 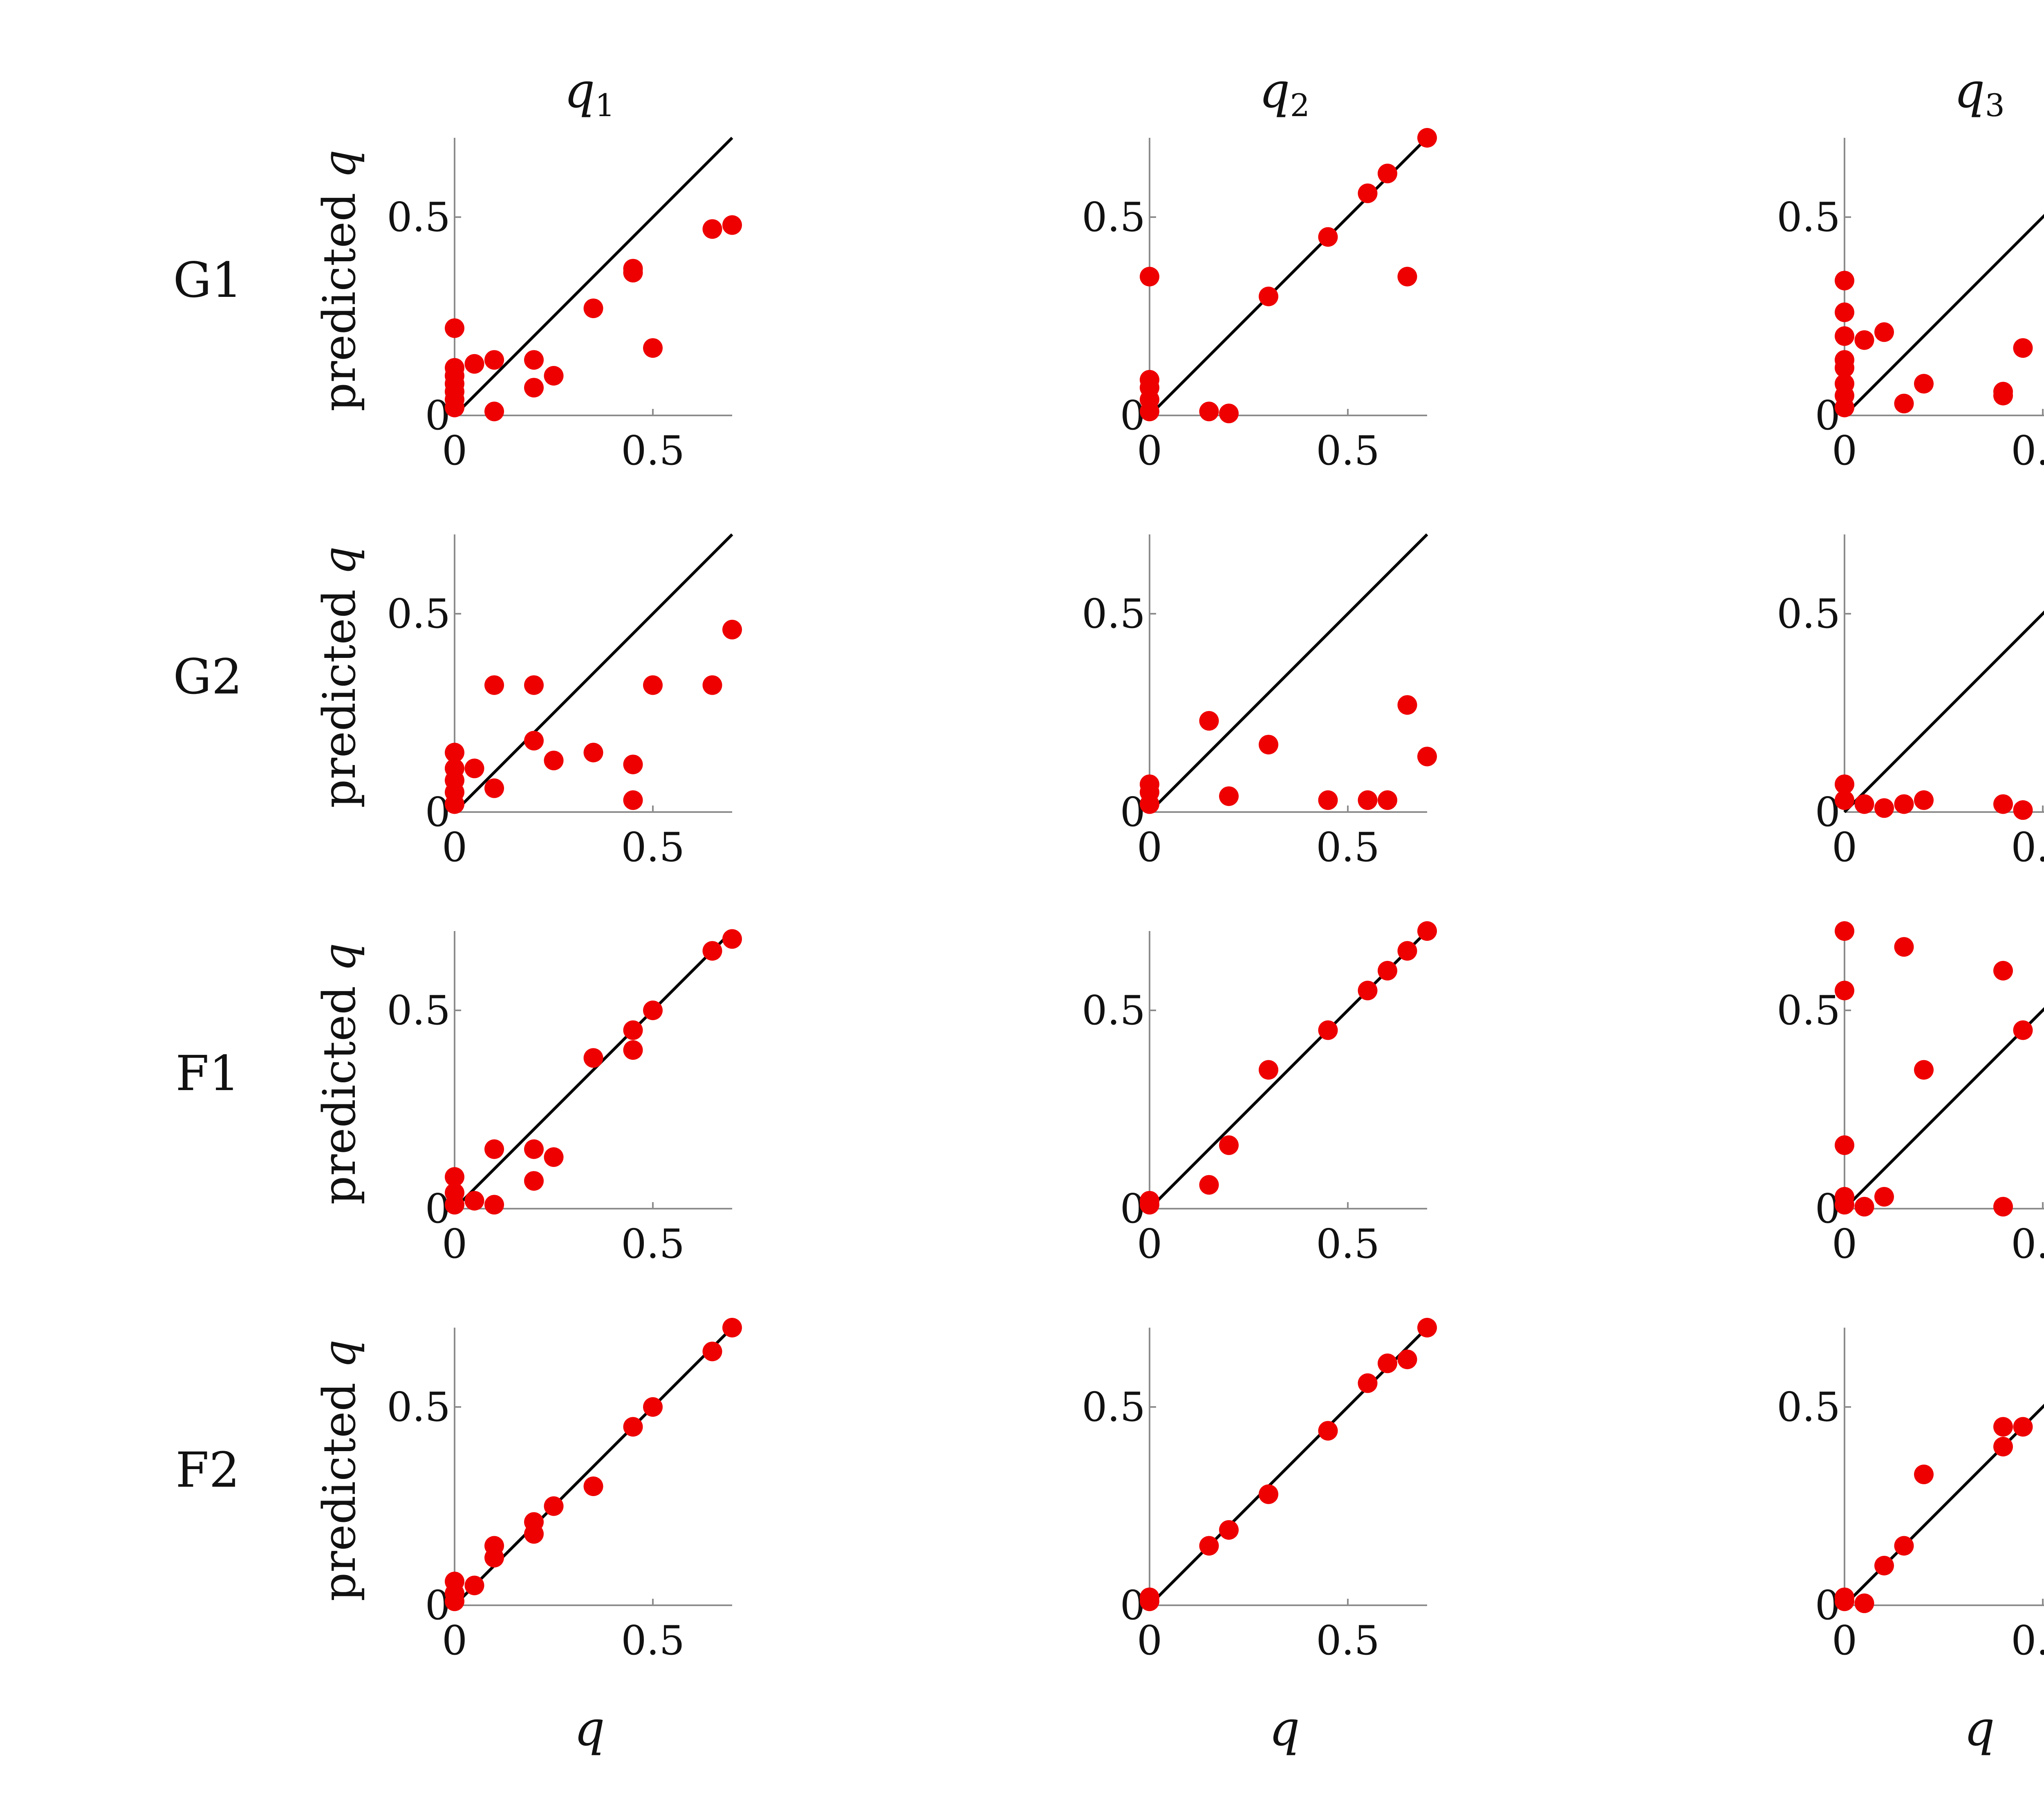 I want to click on panel-g2-q2: 00.50 0.5, so click(x=1260, y=702).